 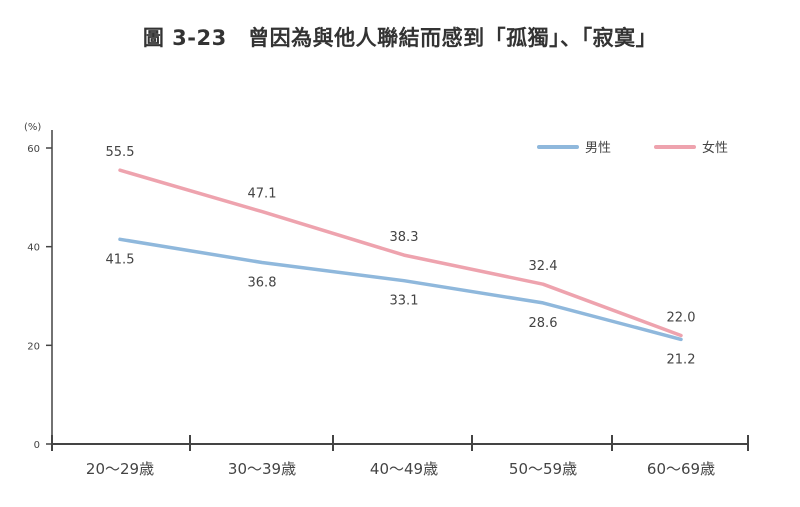 What do you see at coordinates (400, 38) in the screenshot?
I see `chart-title: 圖 3-23 曾因為與他人聯結而感到「孤獨」、「寂寞」` at bounding box center [400, 38].